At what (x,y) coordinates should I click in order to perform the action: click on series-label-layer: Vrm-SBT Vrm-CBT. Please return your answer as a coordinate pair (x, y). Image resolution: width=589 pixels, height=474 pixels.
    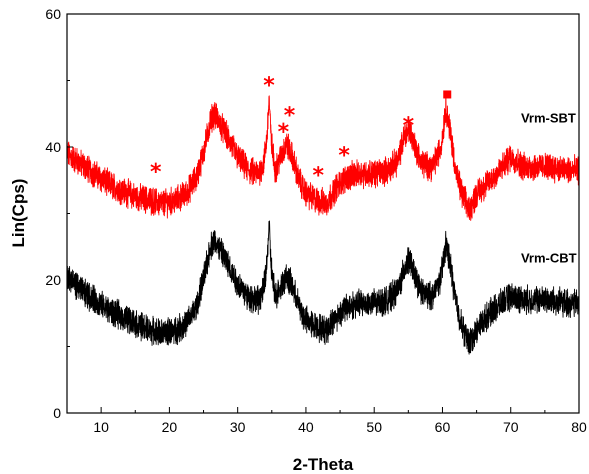
    Looking at the image, I should click on (549, 188).